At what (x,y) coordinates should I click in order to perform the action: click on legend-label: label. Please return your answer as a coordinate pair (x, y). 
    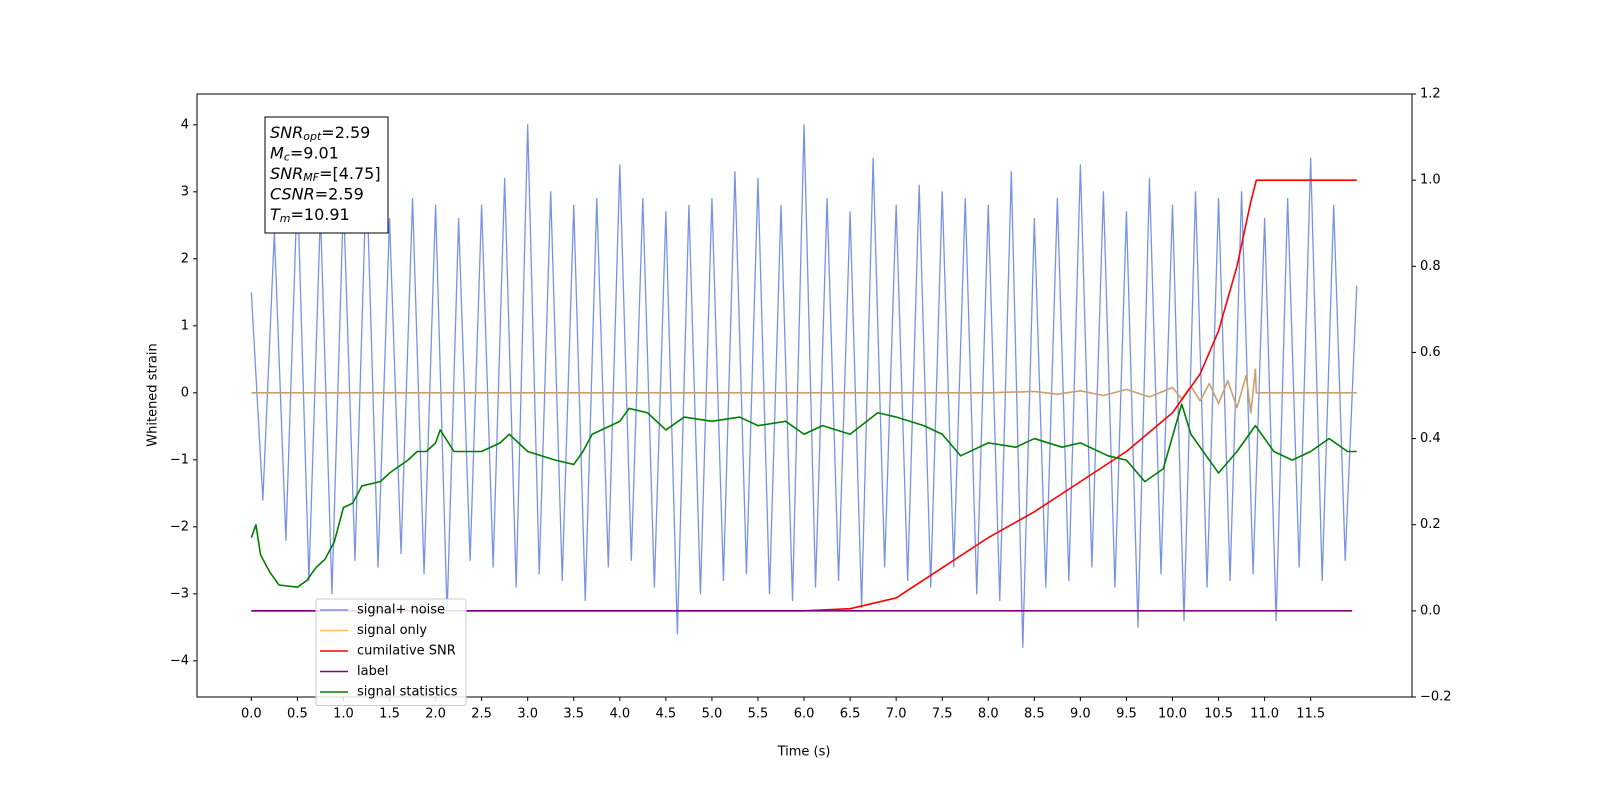
    Looking at the image, I should click on (372, 671).